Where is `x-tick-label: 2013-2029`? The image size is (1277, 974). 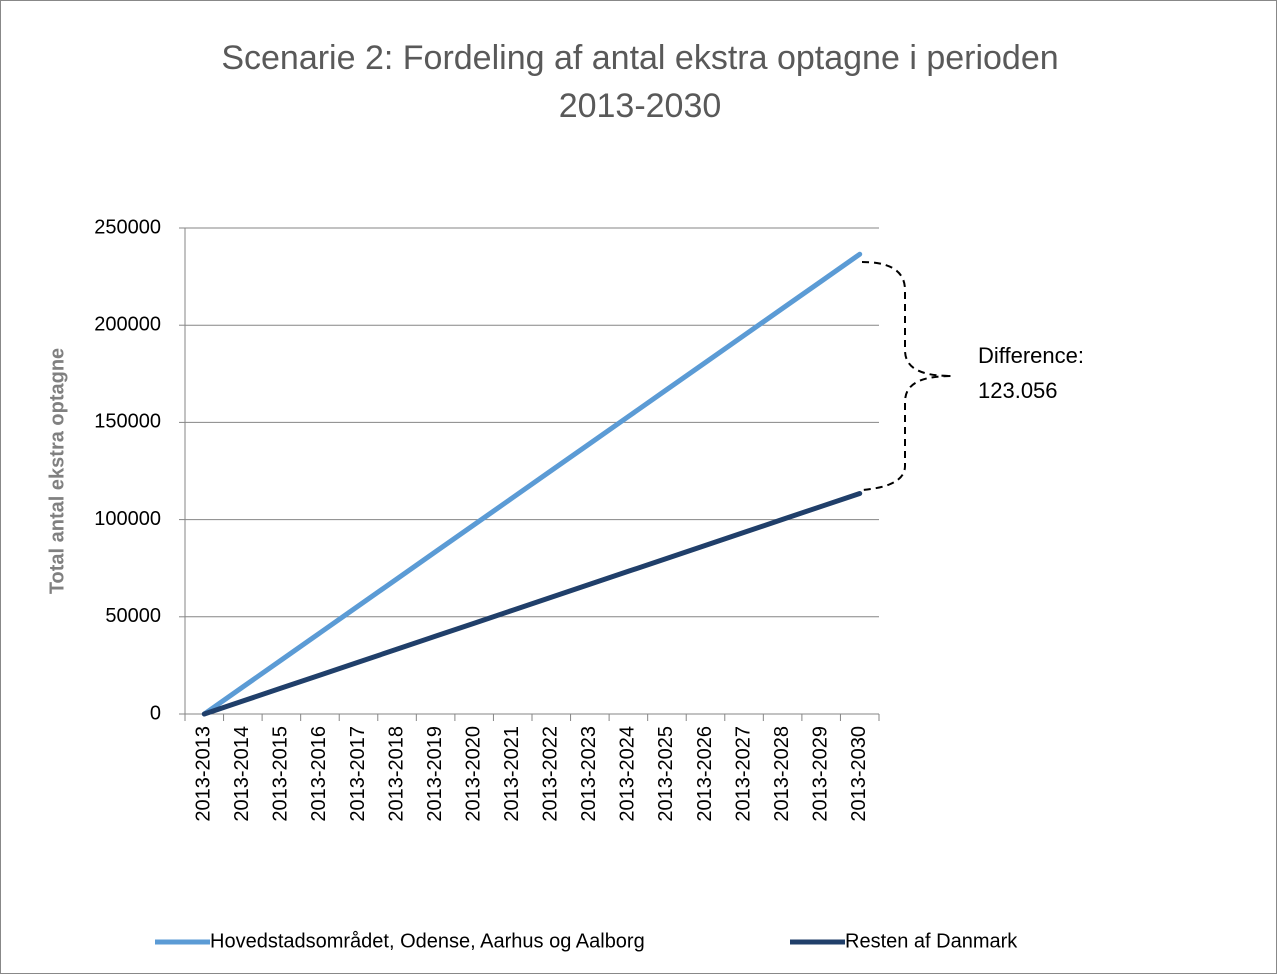 x-tick-label: 2013-2029 is located at coordinates (820, 774).